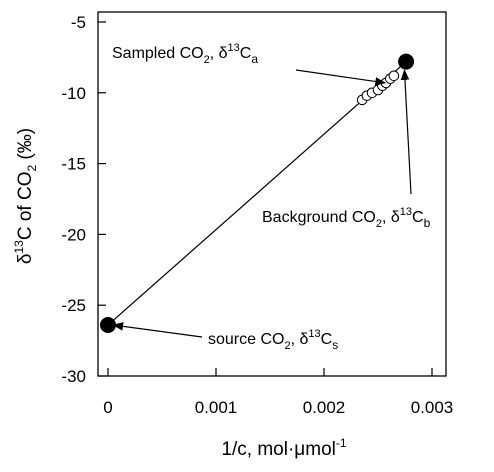 Image resolution: width=494 pixels, height=472 pixels. Describe the element at coordinates (73, 305) in the screenshot. I see `y-tick-label: -25` at that location.